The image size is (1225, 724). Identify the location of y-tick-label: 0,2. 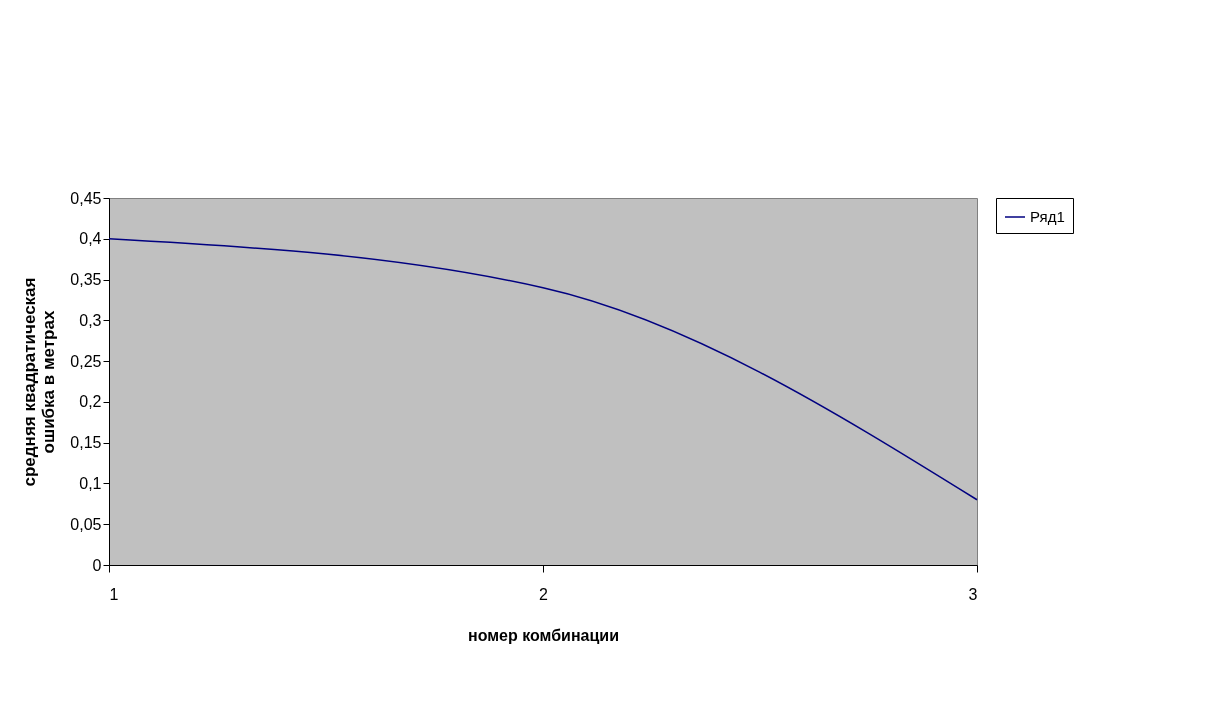
(90, 402).